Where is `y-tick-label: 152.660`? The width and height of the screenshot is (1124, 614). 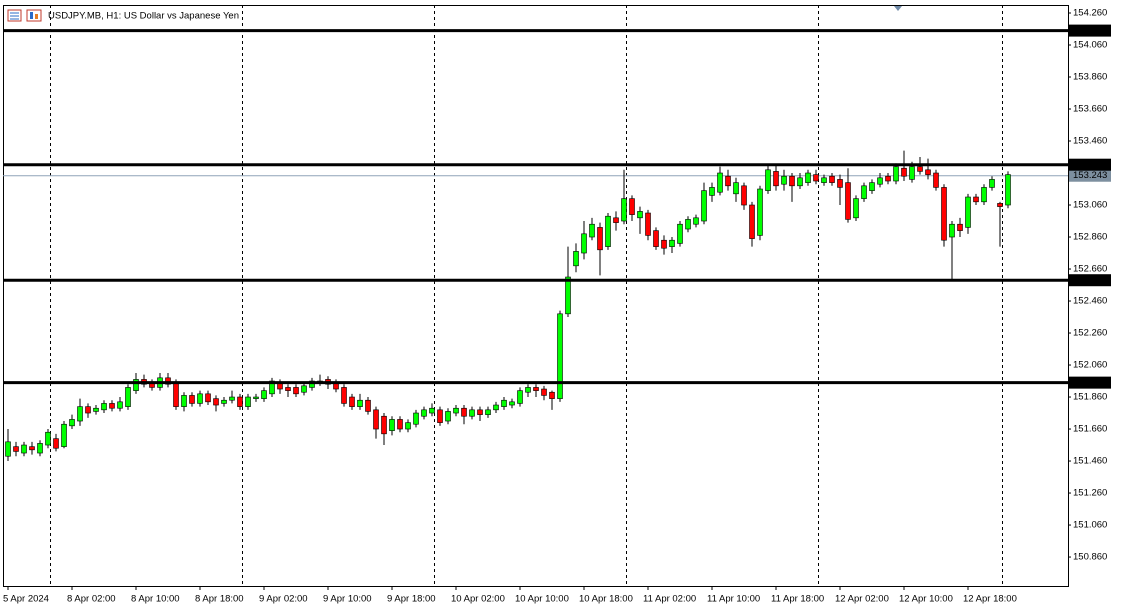 y-tick-label: 152.660 is located at coordinates (1090, 269).